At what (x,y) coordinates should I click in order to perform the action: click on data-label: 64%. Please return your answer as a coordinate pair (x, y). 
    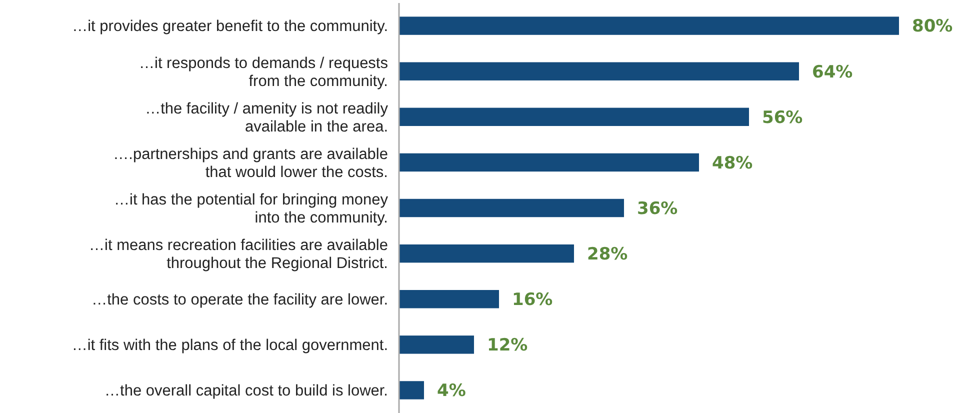
    Looking at the image, I should click on (832, 72).